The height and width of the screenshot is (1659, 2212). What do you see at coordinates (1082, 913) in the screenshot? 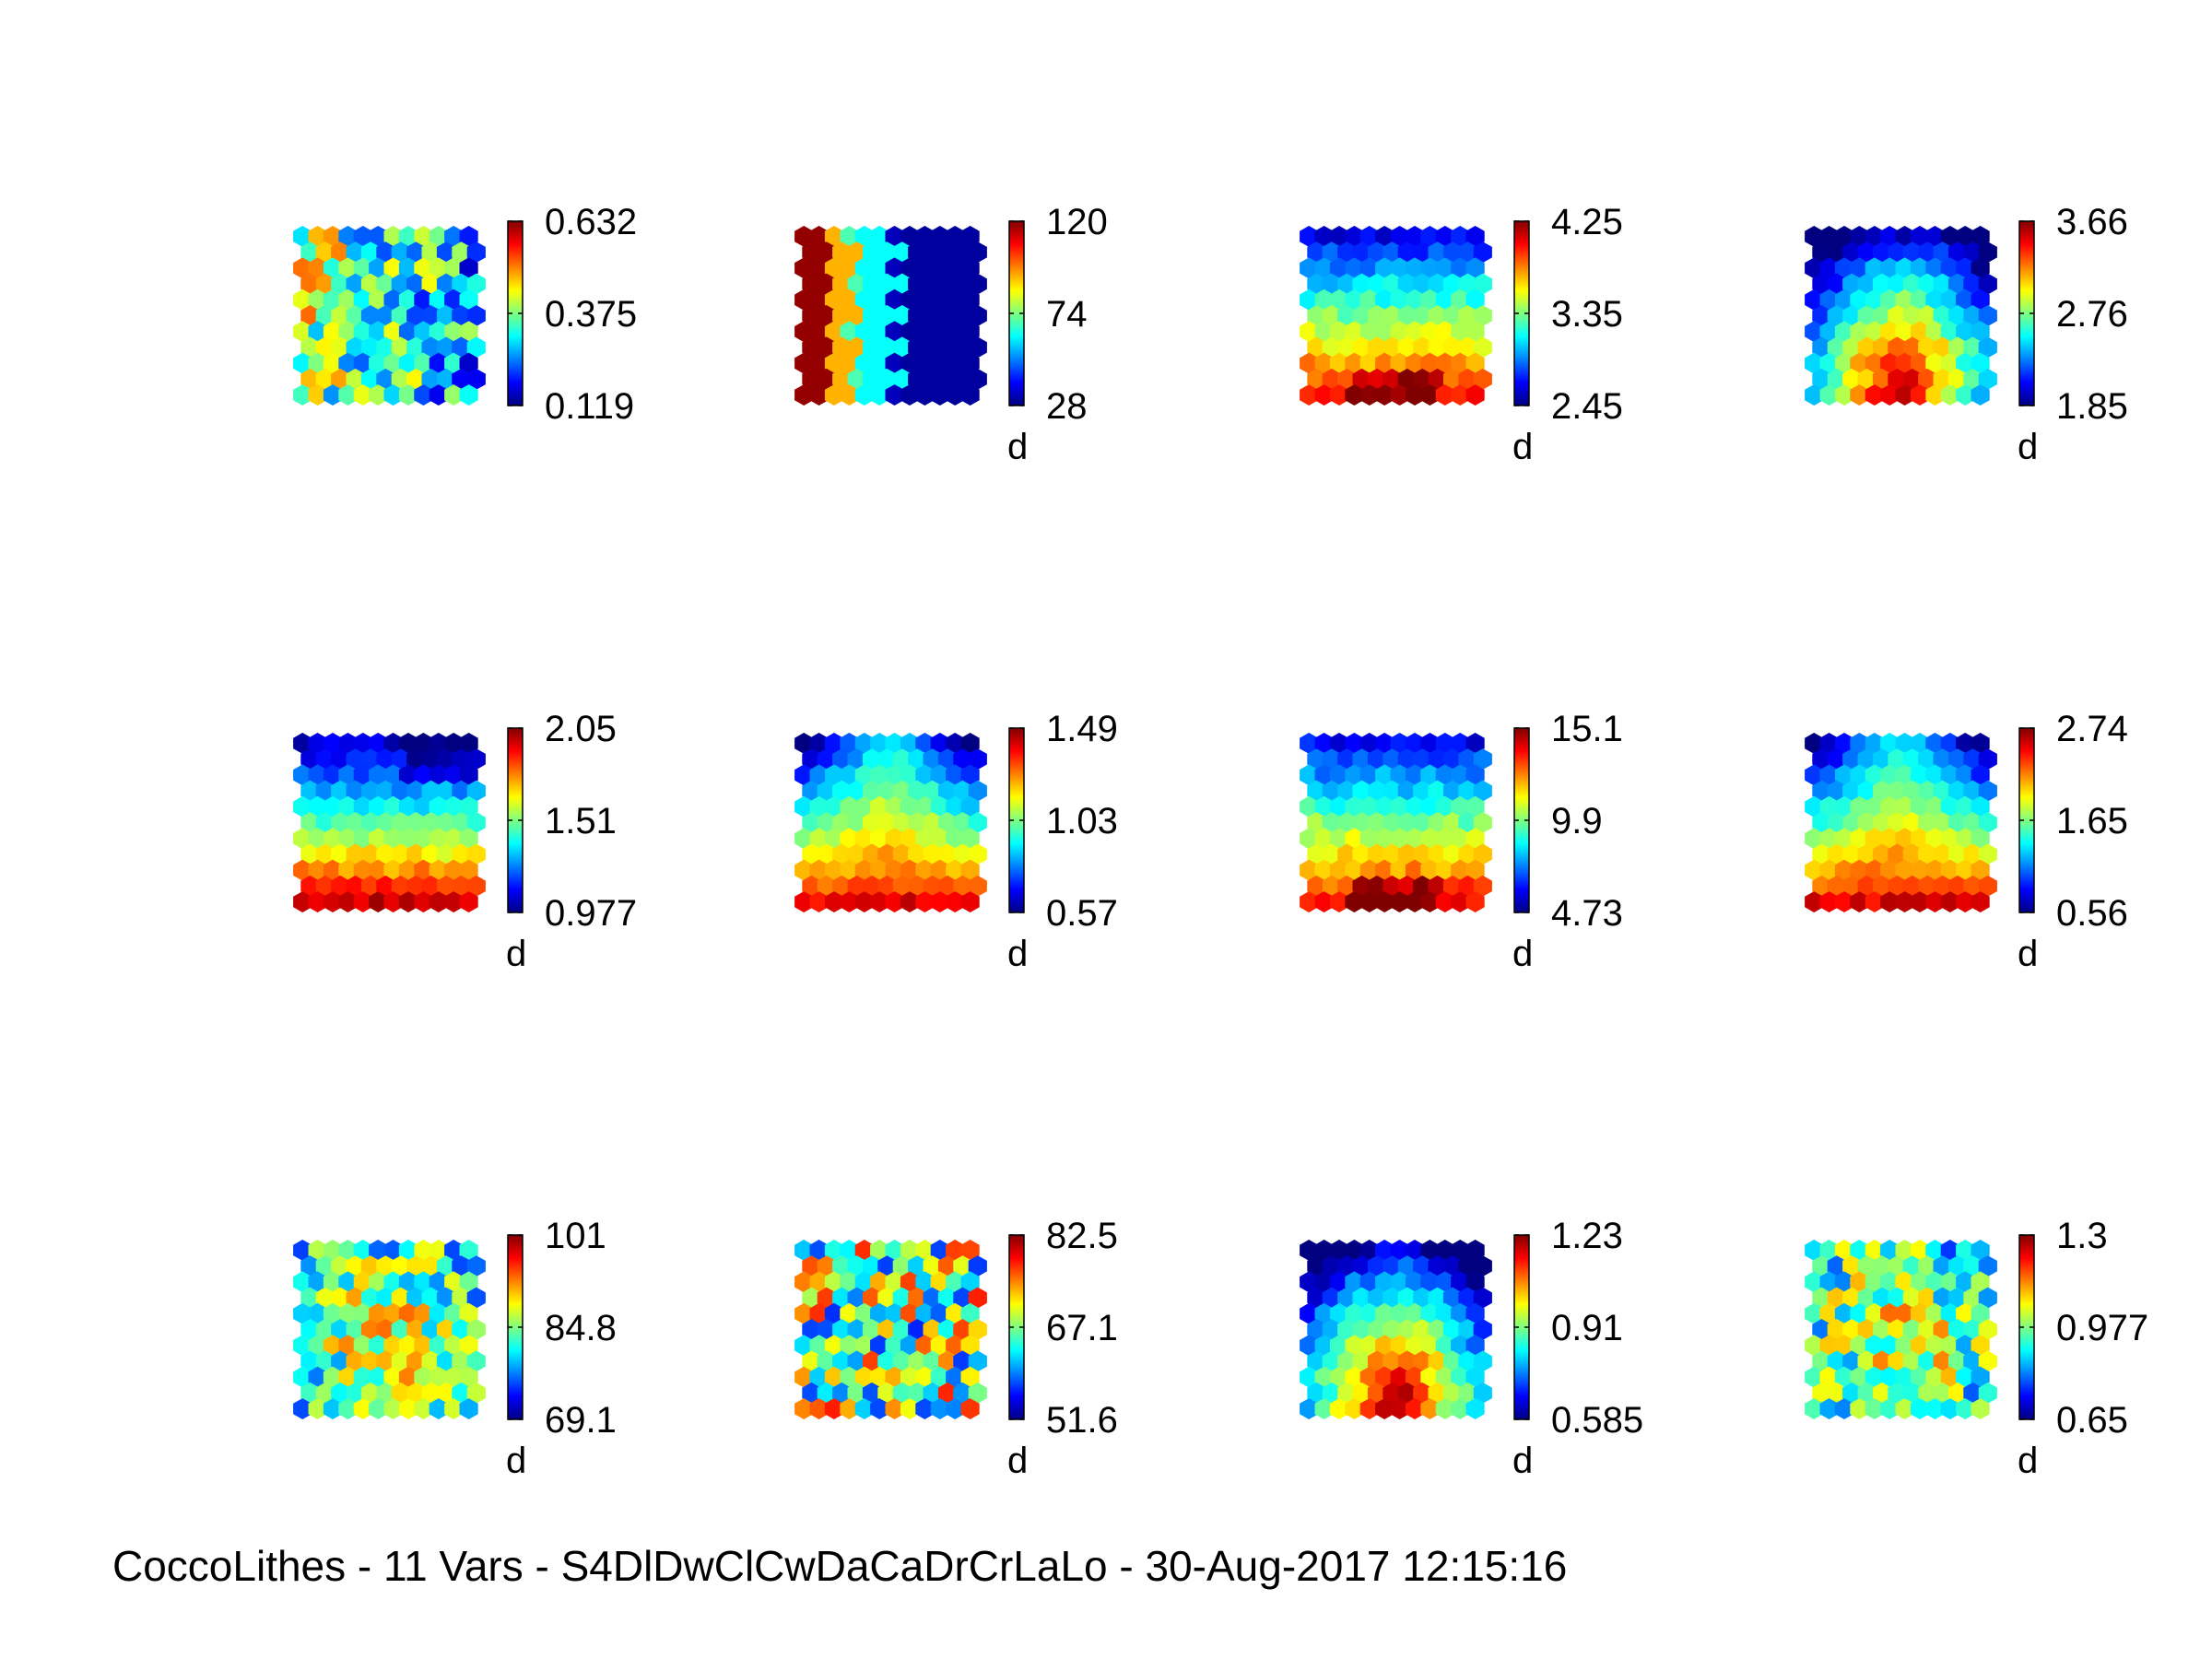
I see `colorbar-tick-label: 0.57` at bounding box center [1082, 913].